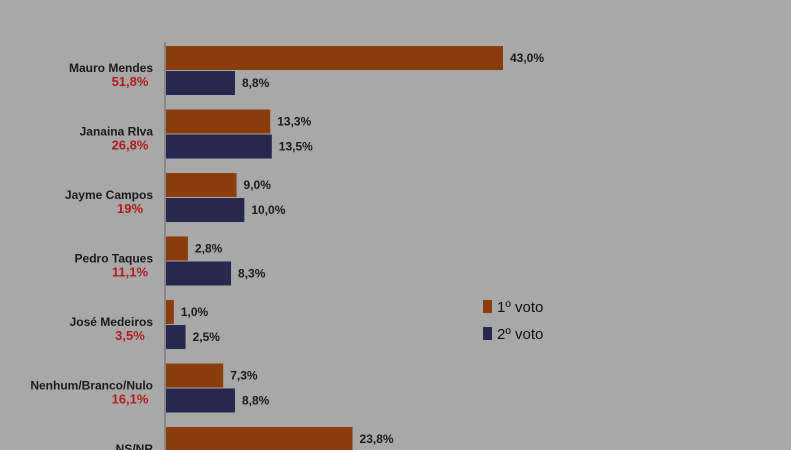 The width and height of the screenshot is (791, 450). I want to click on category-label: Janaina RIva, so click(117, 132).